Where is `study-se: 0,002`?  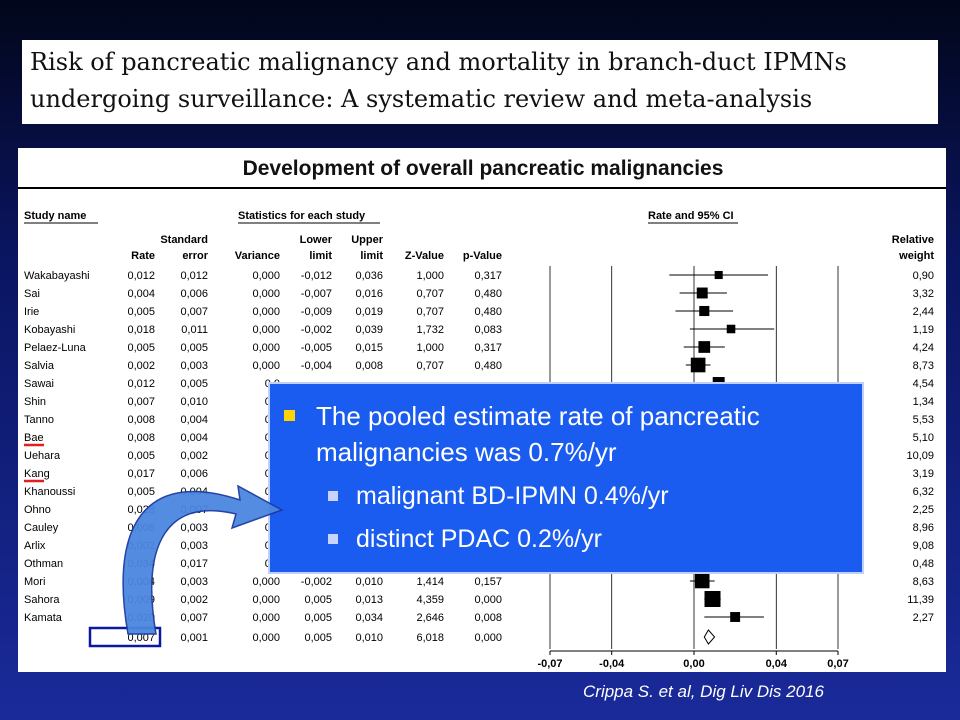
study-se: 0,002 is located at coordinates (194, 600).